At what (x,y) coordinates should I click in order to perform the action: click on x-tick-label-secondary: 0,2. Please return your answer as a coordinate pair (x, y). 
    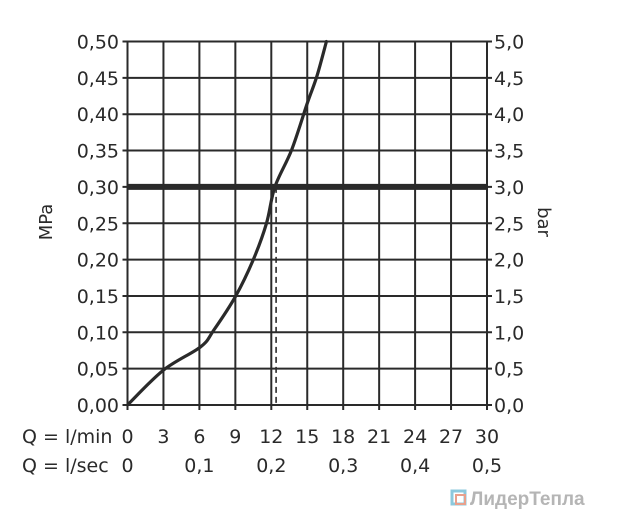
    Looking at the image, I should click on (271, 466).